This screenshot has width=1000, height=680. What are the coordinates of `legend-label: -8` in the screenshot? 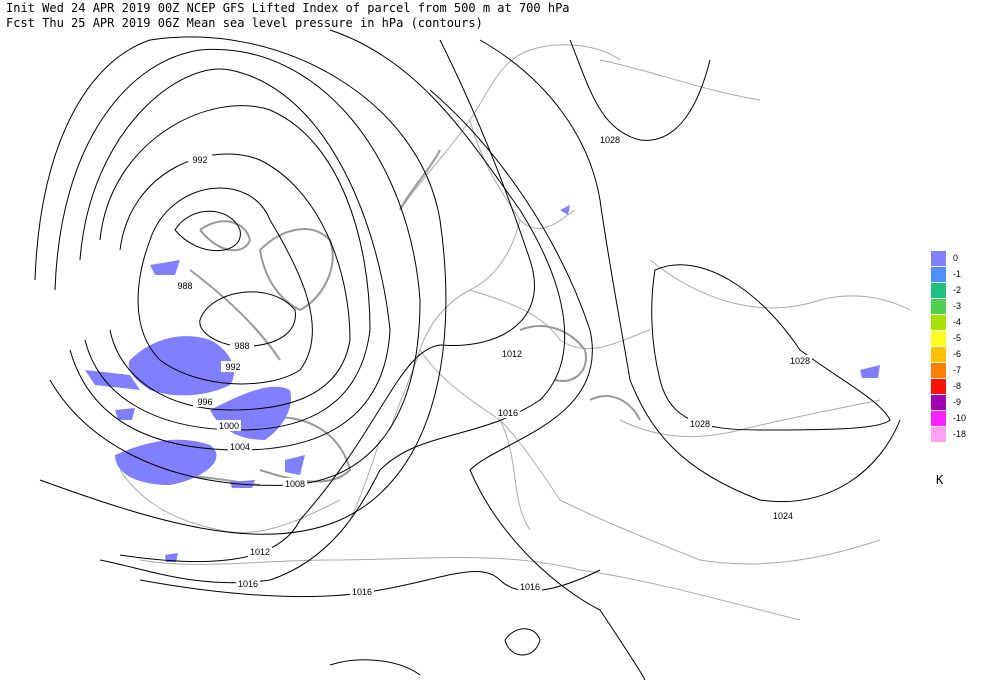 It's located at (957, 386).